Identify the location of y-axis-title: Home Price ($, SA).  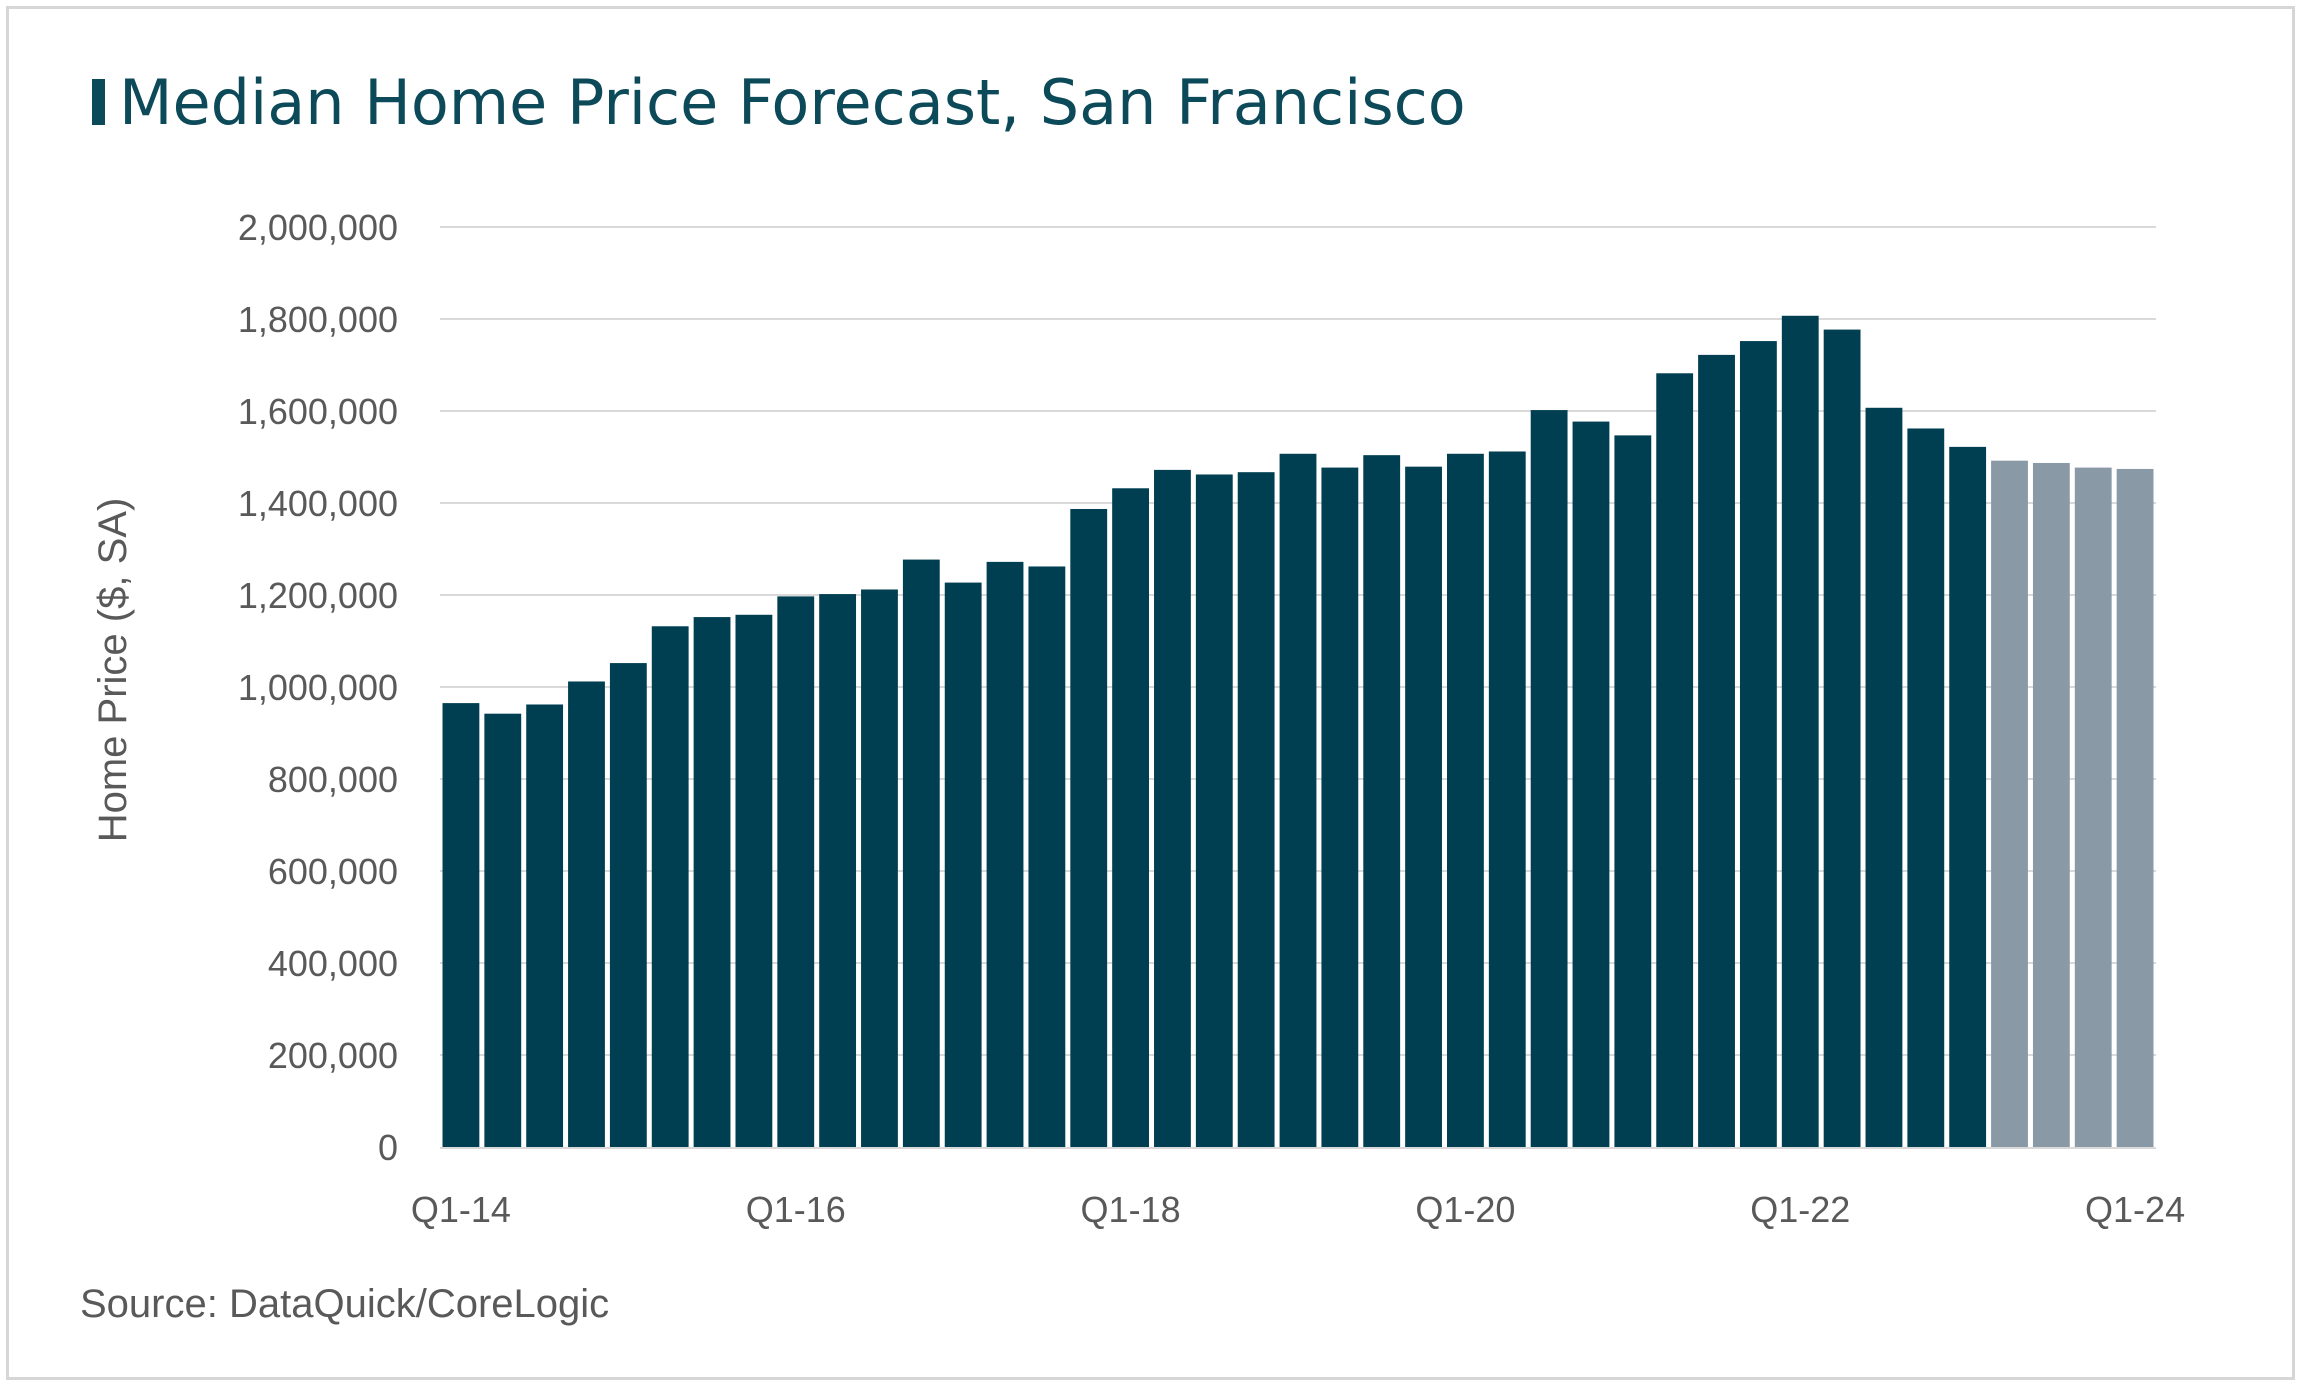
(113, 670).